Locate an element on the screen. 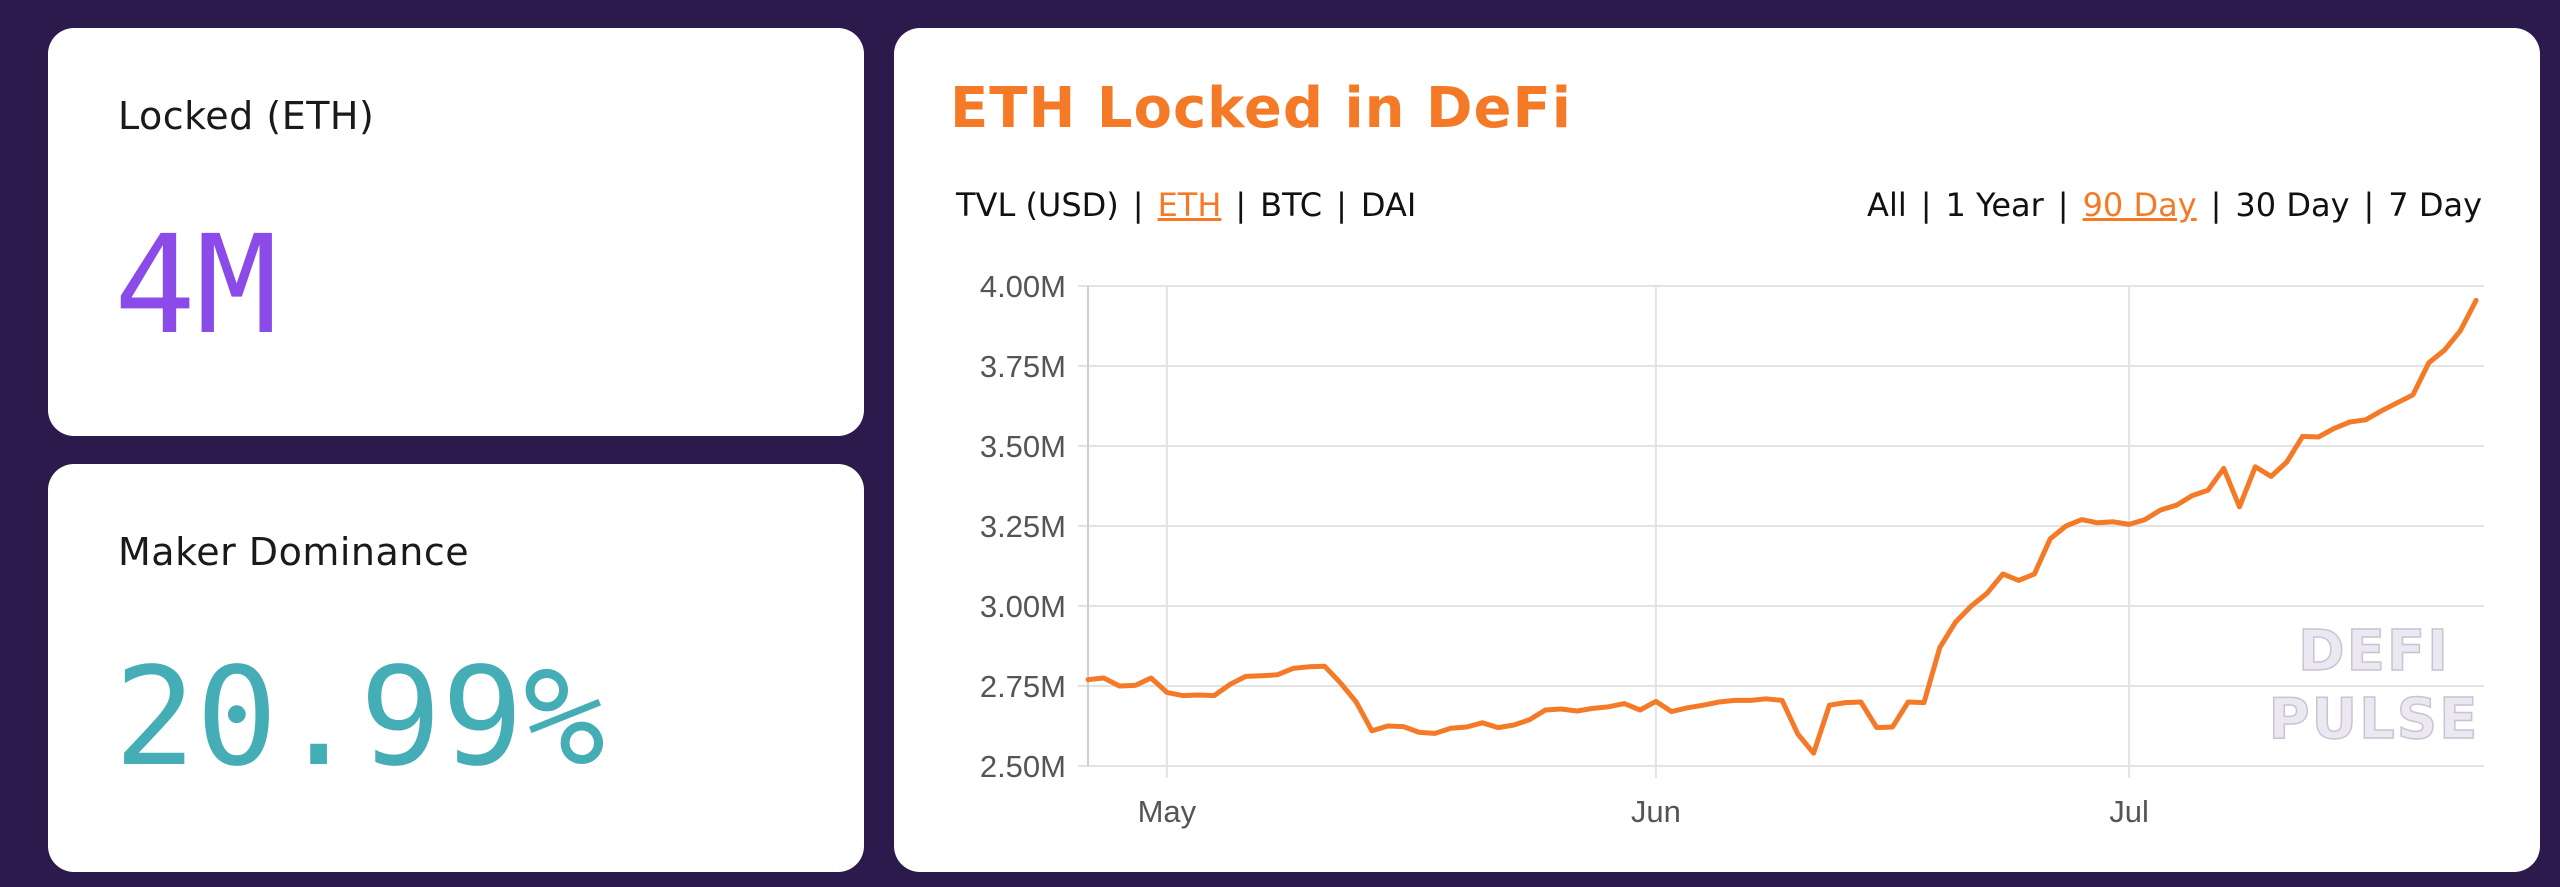 This screenshot has height=887, width=2560. range-toggle-1-year: 1 Year is located at coordinates (1994, 205).